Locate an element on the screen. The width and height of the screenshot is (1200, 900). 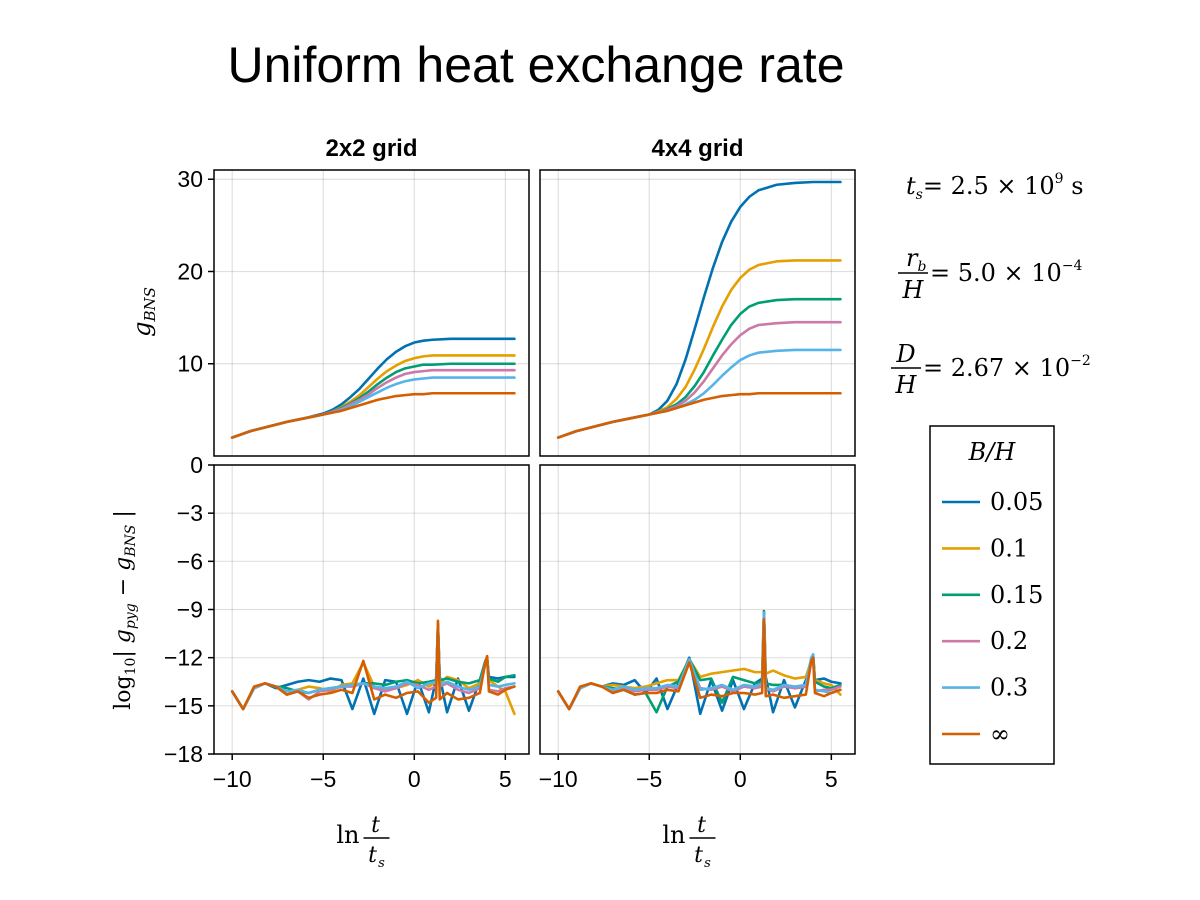
legend-title: B/H is located at coordinates (992, 452).